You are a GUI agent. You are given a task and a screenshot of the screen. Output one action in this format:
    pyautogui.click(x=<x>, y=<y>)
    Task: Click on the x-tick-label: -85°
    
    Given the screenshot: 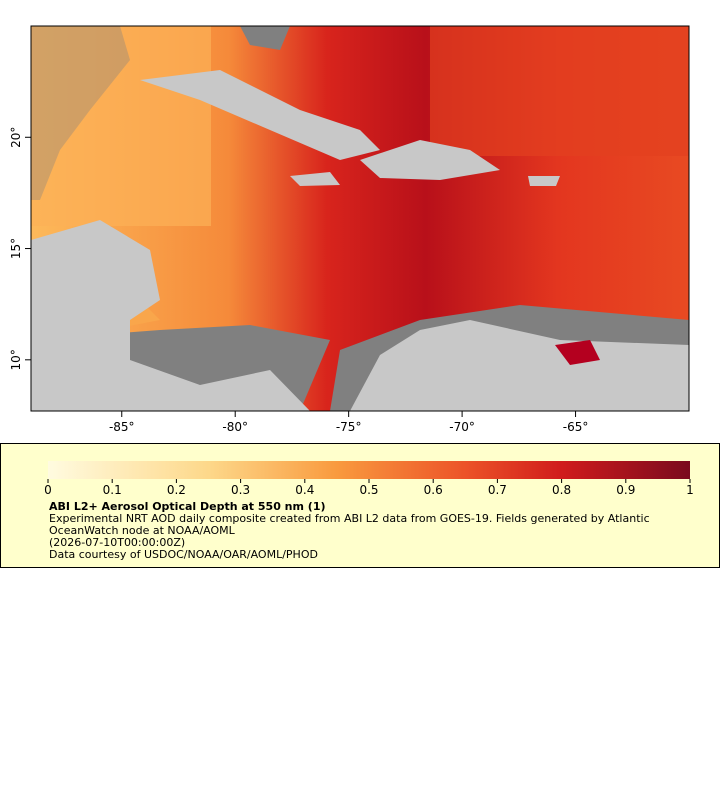 What is the action you would take?
    pyautogui.click(x=122, y=427)
    